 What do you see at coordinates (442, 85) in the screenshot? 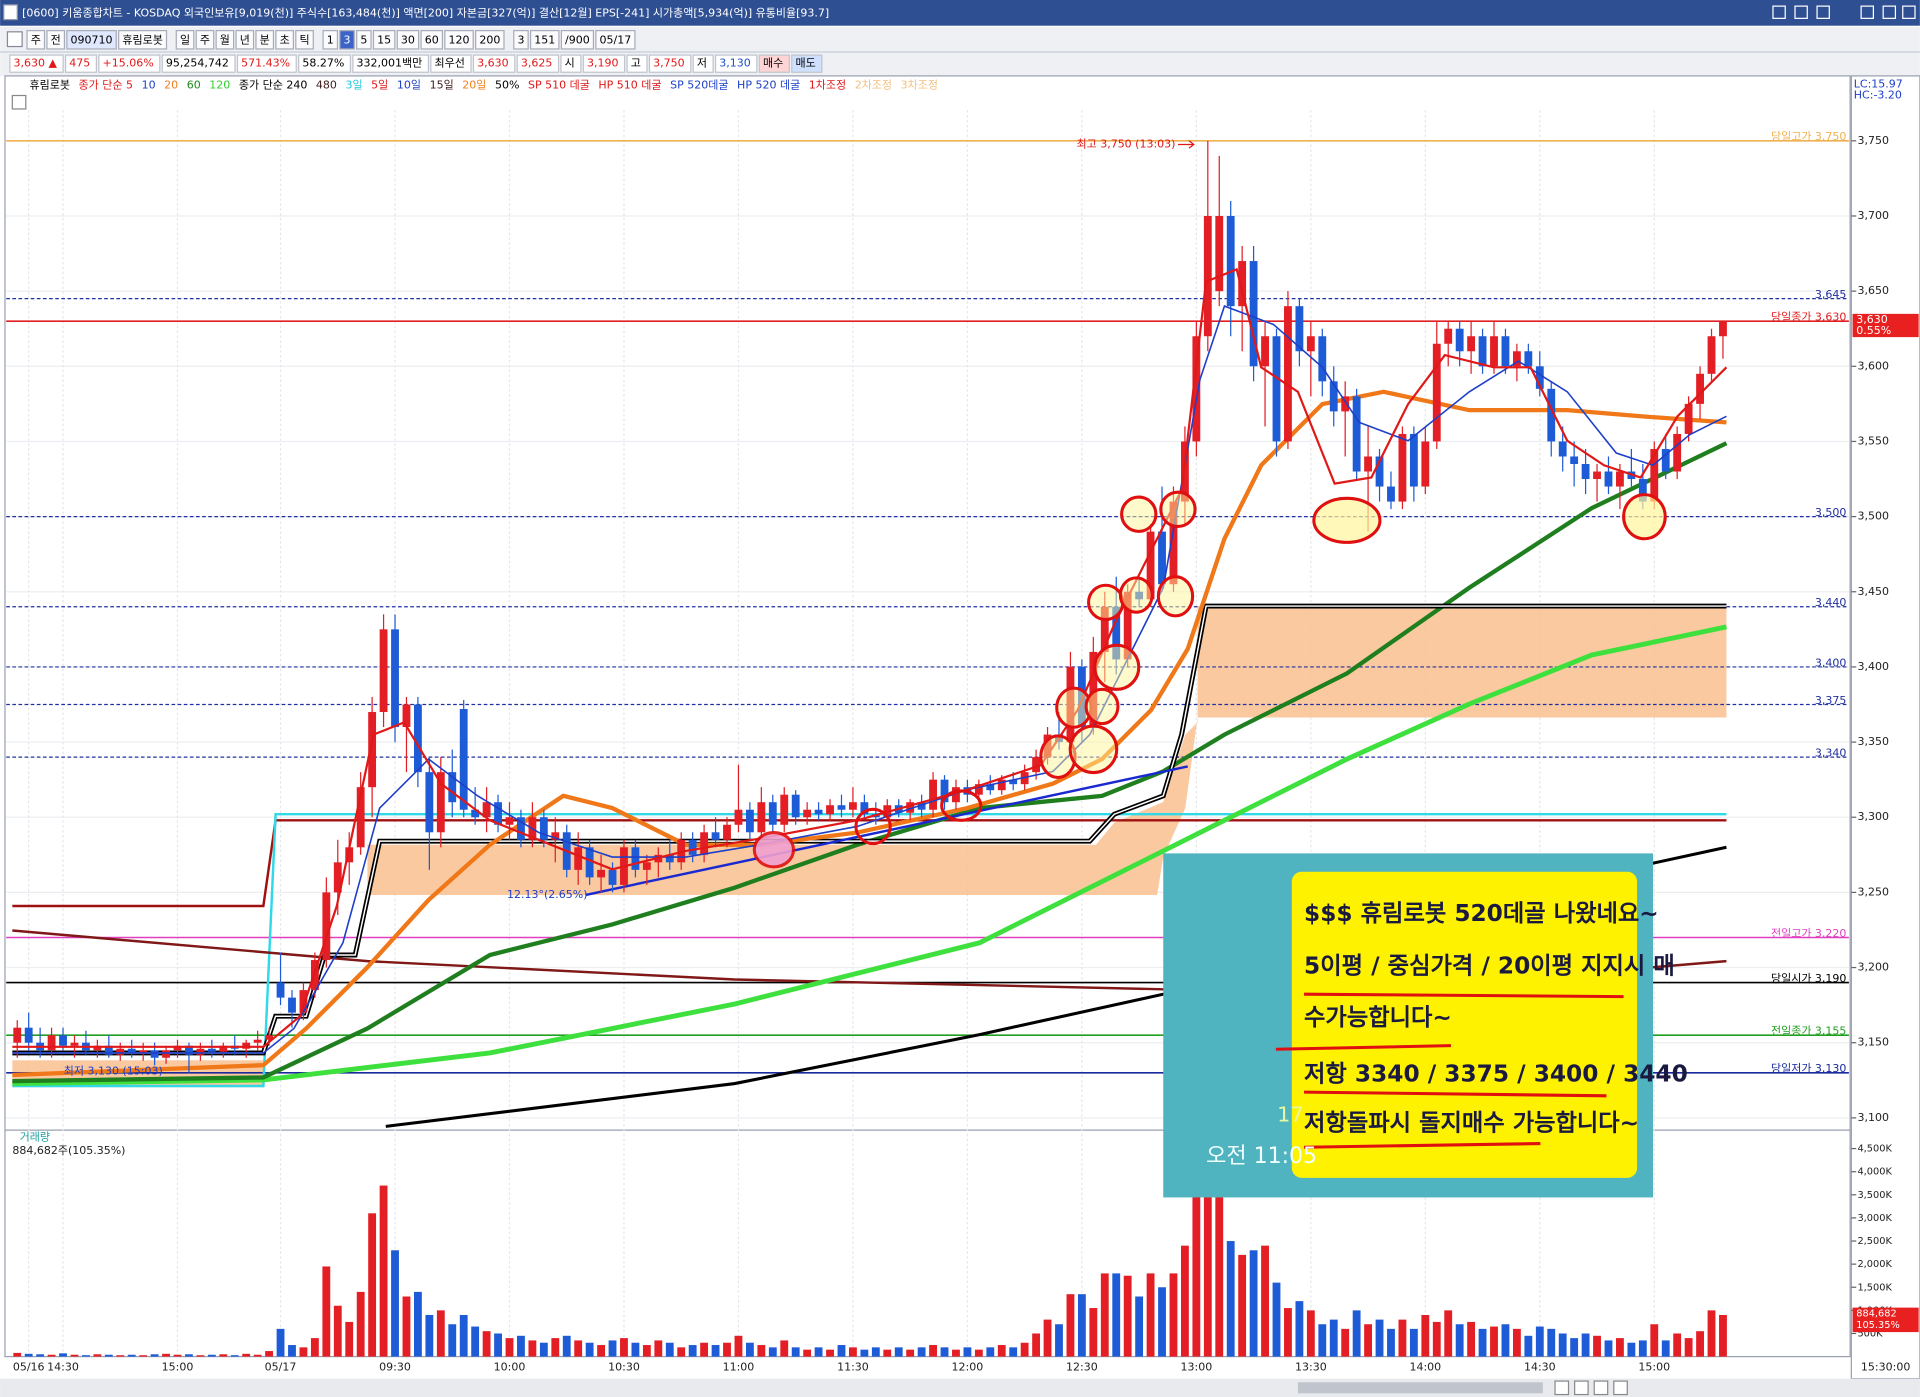
I see `legend-entry: 15일` at bounding box center [442, 85].